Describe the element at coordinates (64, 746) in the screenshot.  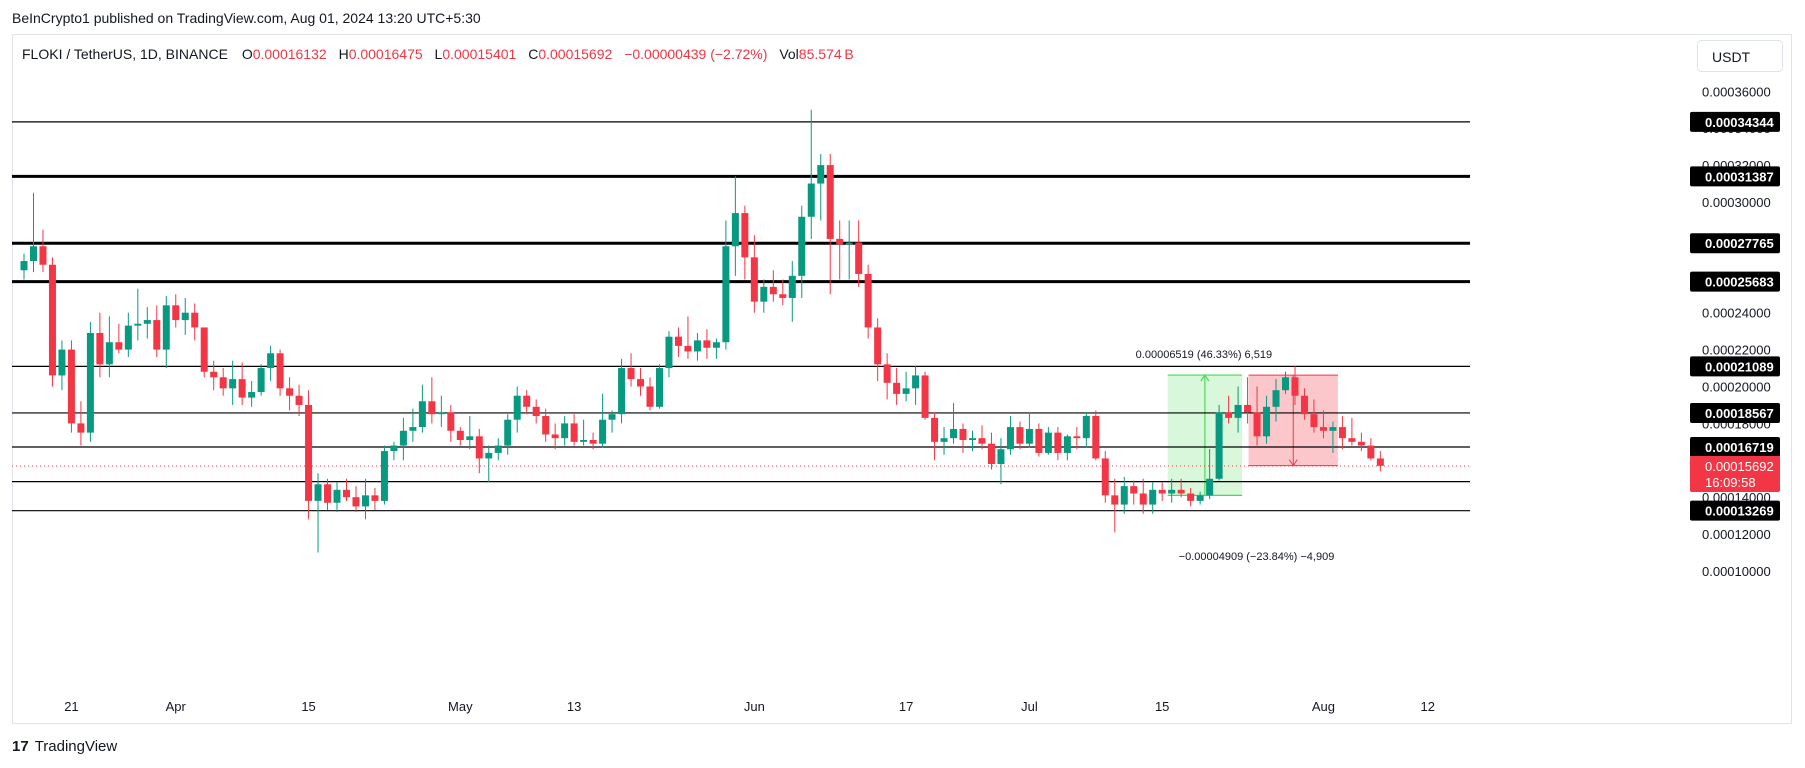
I see `tradingview-logo: 17 TradingView` at that location.